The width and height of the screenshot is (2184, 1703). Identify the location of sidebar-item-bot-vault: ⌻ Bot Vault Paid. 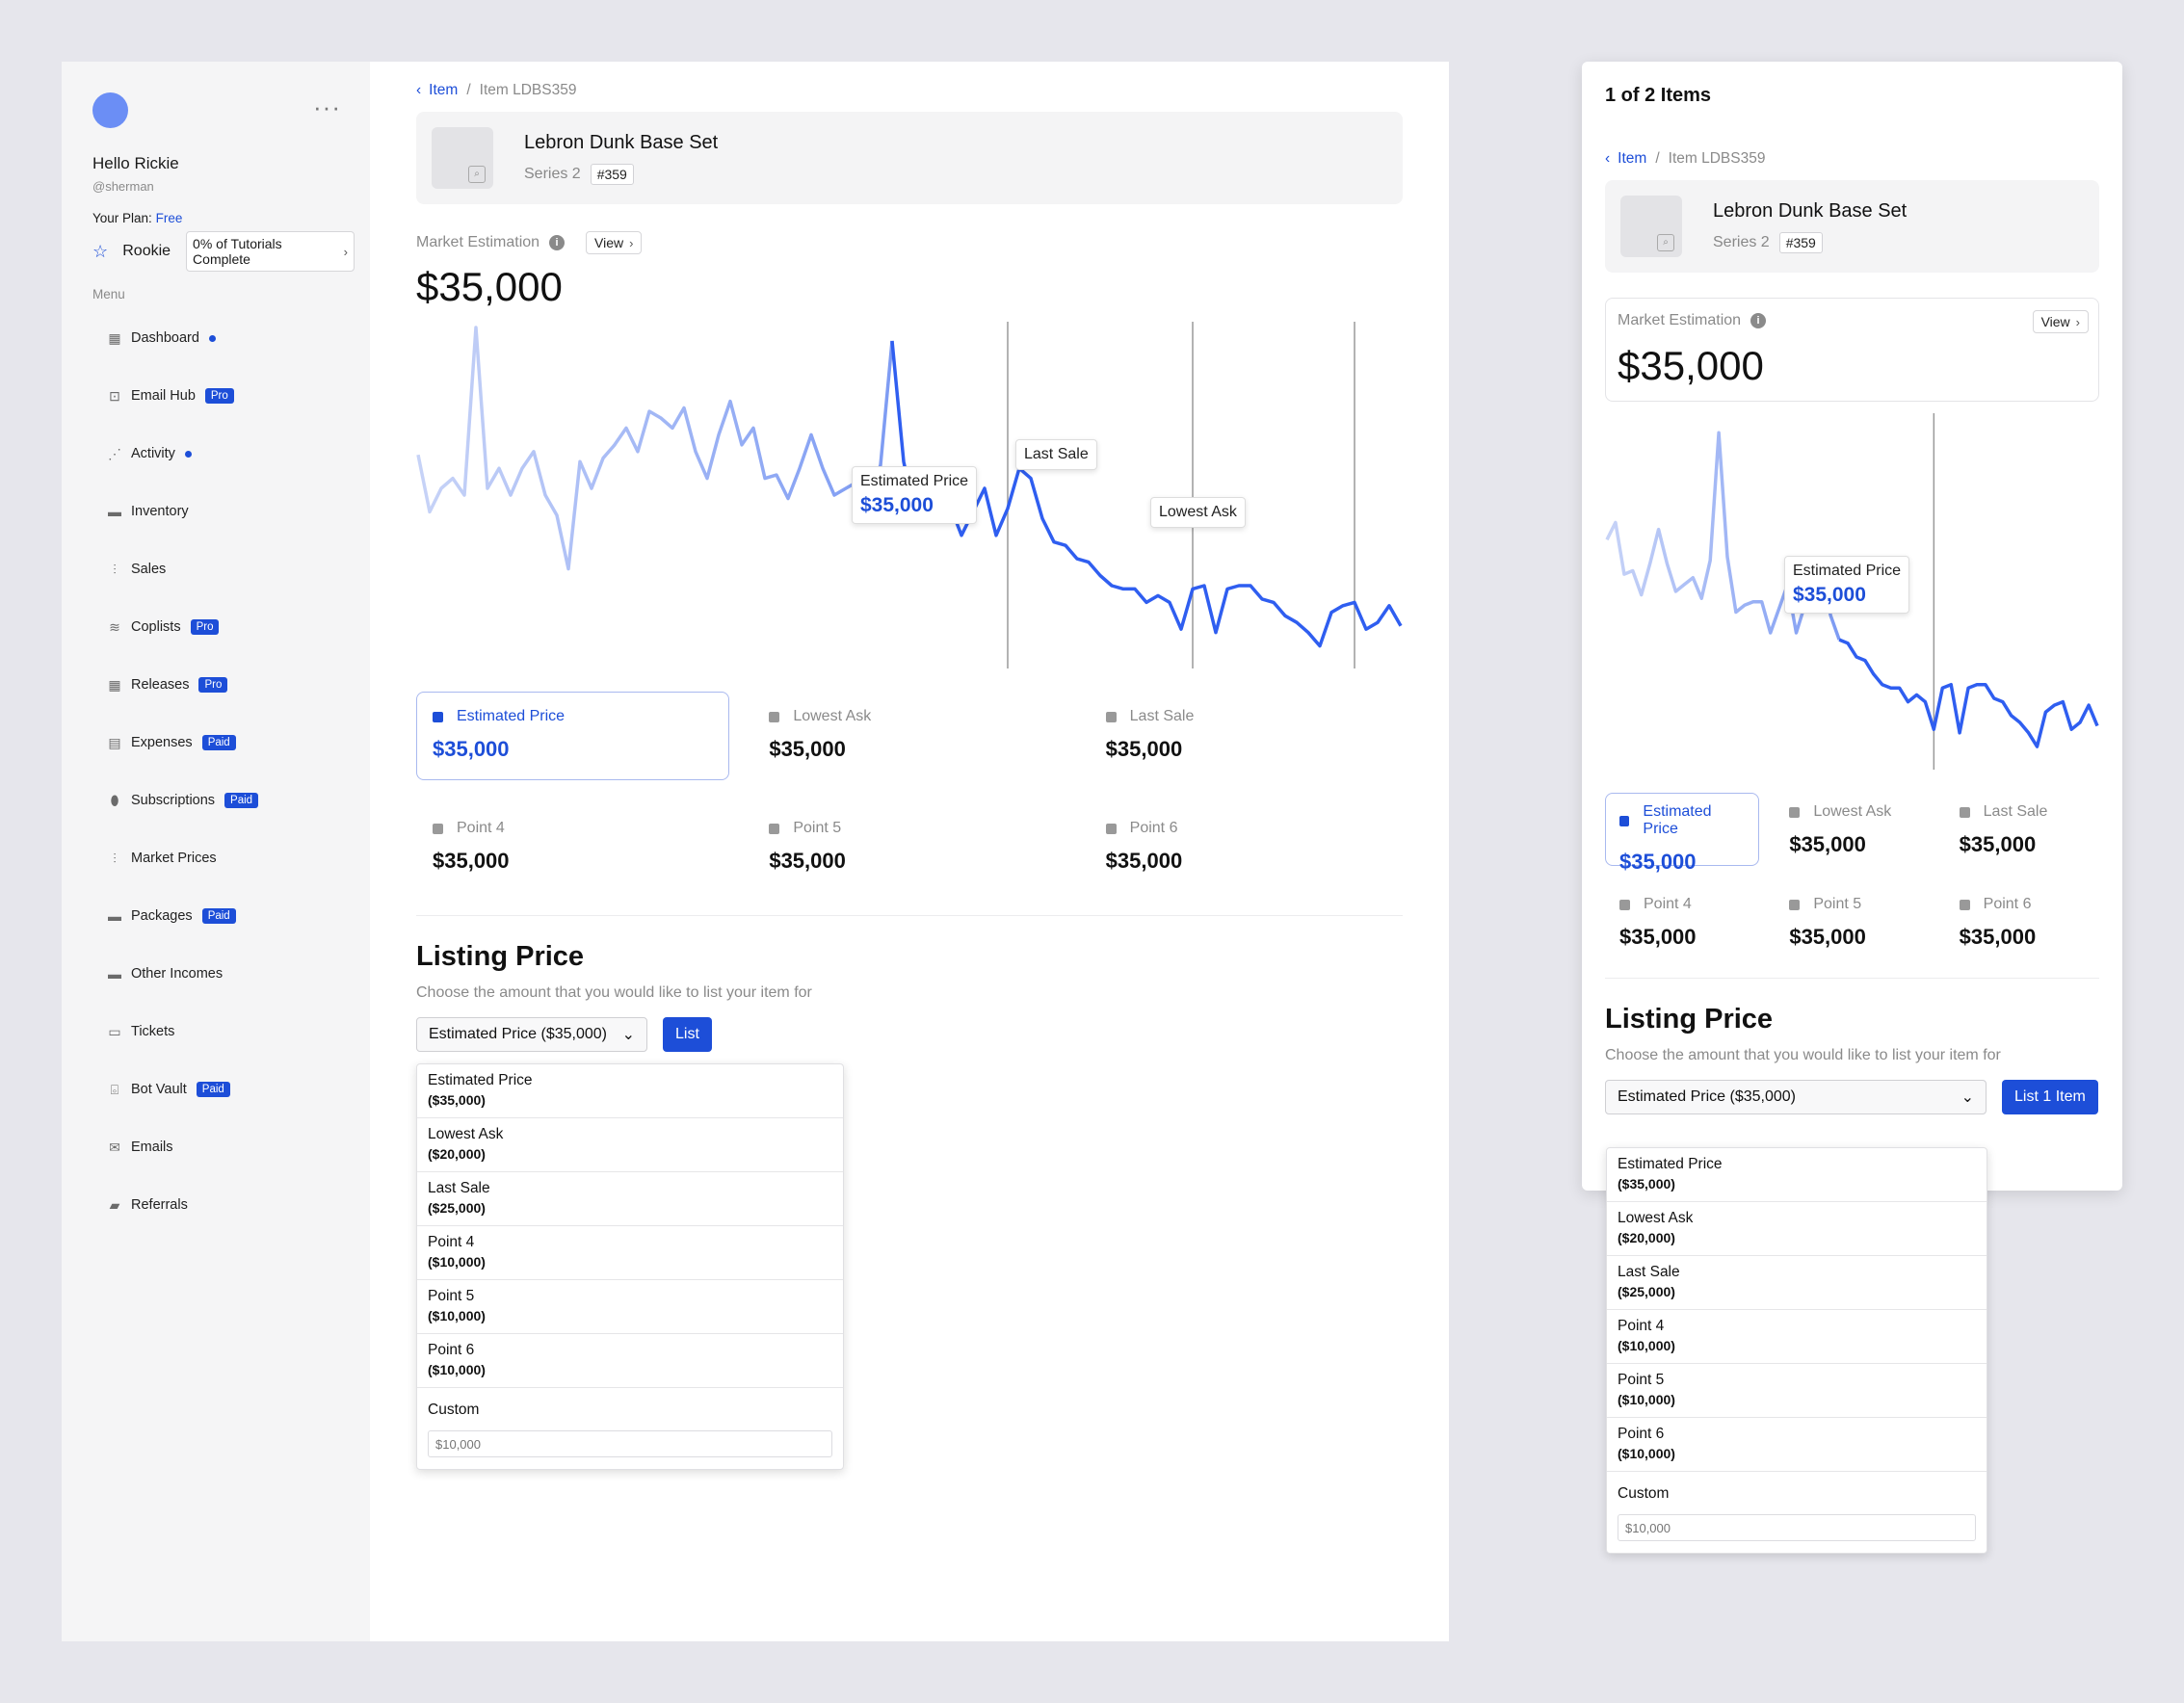
(216, 1089).